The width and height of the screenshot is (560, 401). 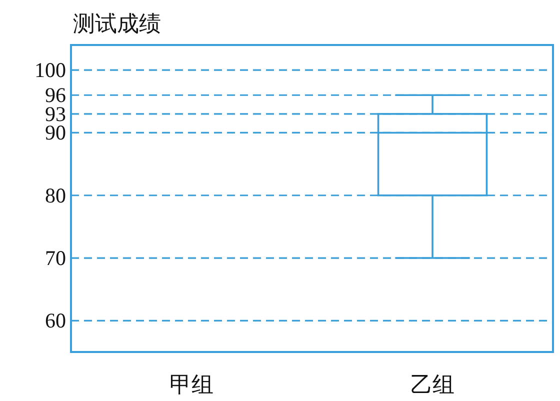 I want to click on x-tick-label: 乙组, so click(x=432, y=385).